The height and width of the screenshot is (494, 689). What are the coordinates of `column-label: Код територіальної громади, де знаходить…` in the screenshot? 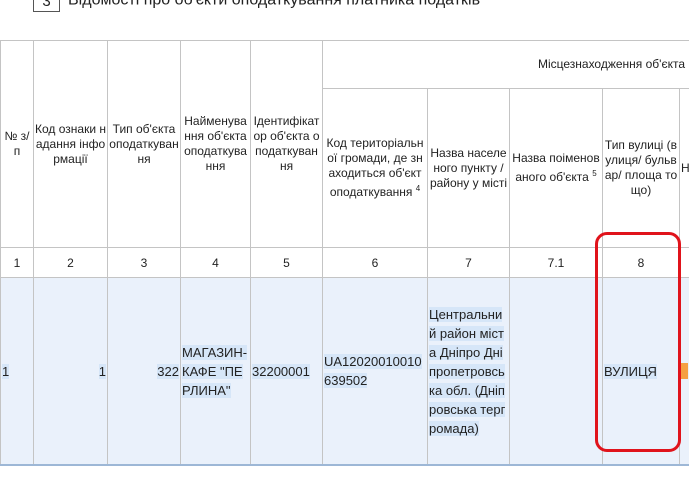 It's located at (375, 167).